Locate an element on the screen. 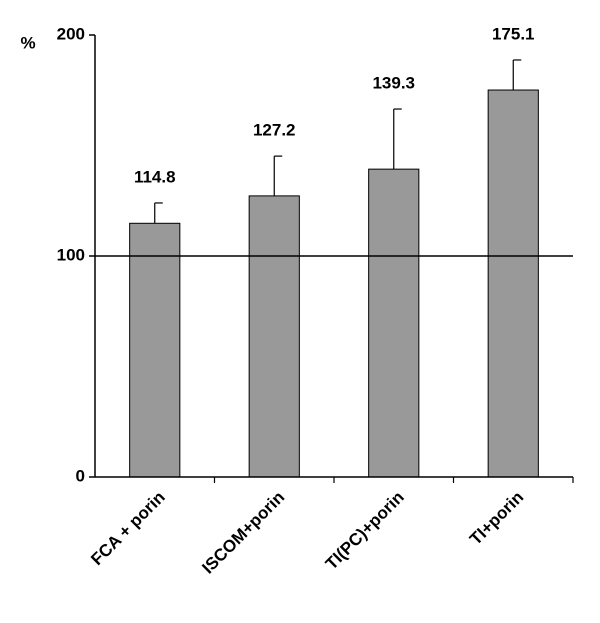  value-label: 139.3 is located at coordinates (393, 83).